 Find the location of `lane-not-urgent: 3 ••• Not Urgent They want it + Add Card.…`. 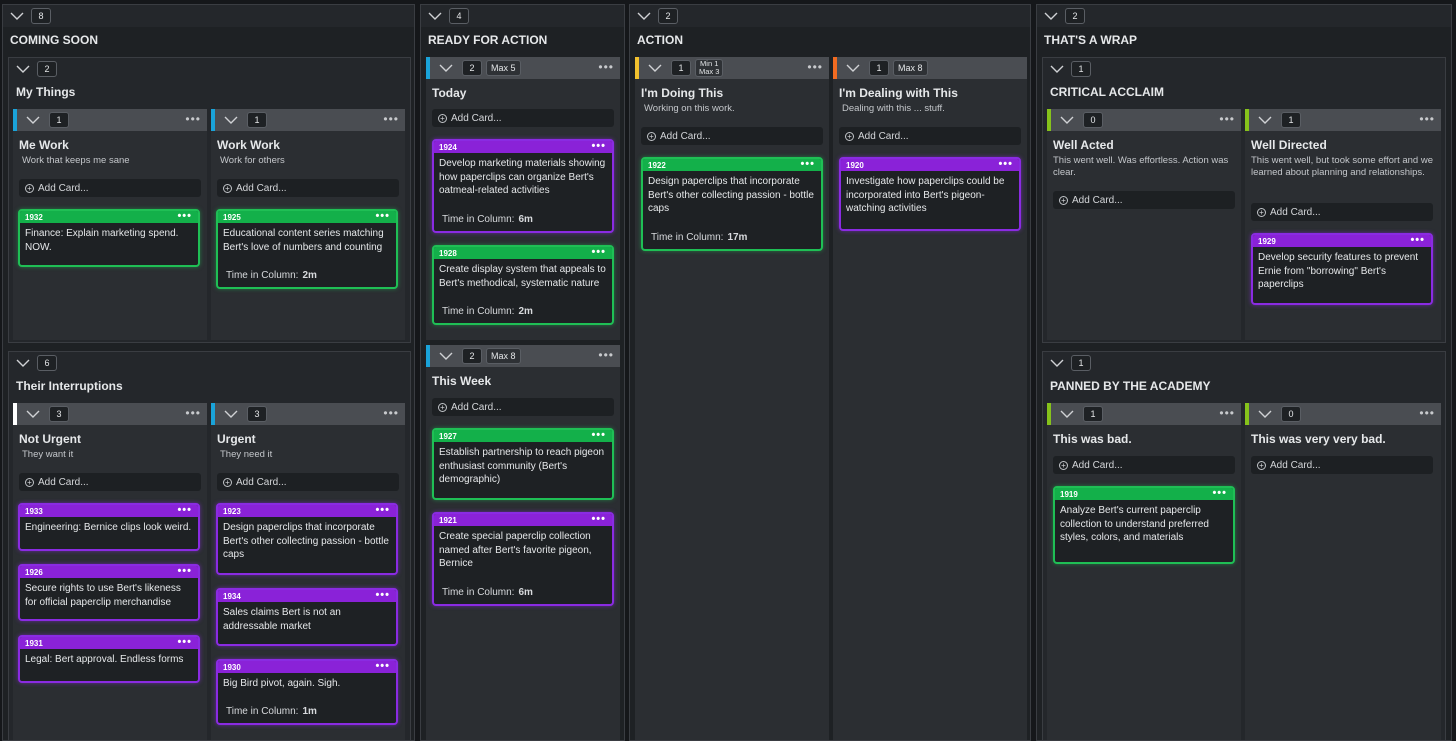

lane-not-urgent: 3 ••• Not Urgent They want it + Add Card.… is located at coordinates (110, 571).